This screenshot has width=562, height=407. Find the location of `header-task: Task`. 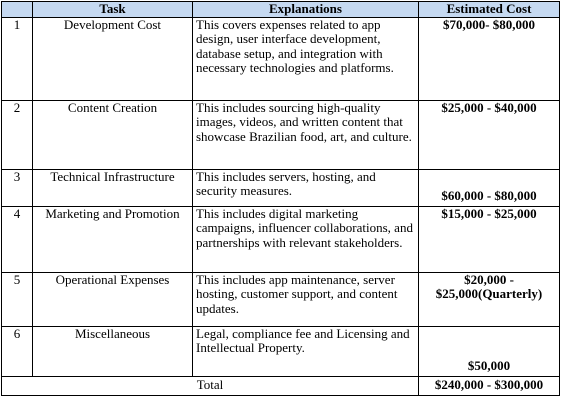

header-task: Task is located at coordinates (112, 9).